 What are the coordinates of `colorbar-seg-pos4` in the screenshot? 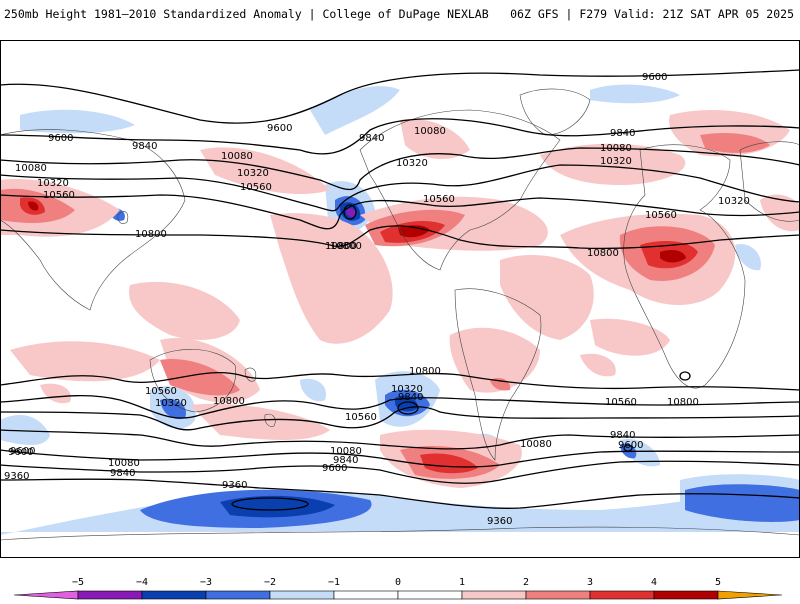 It's located at (686, 595).